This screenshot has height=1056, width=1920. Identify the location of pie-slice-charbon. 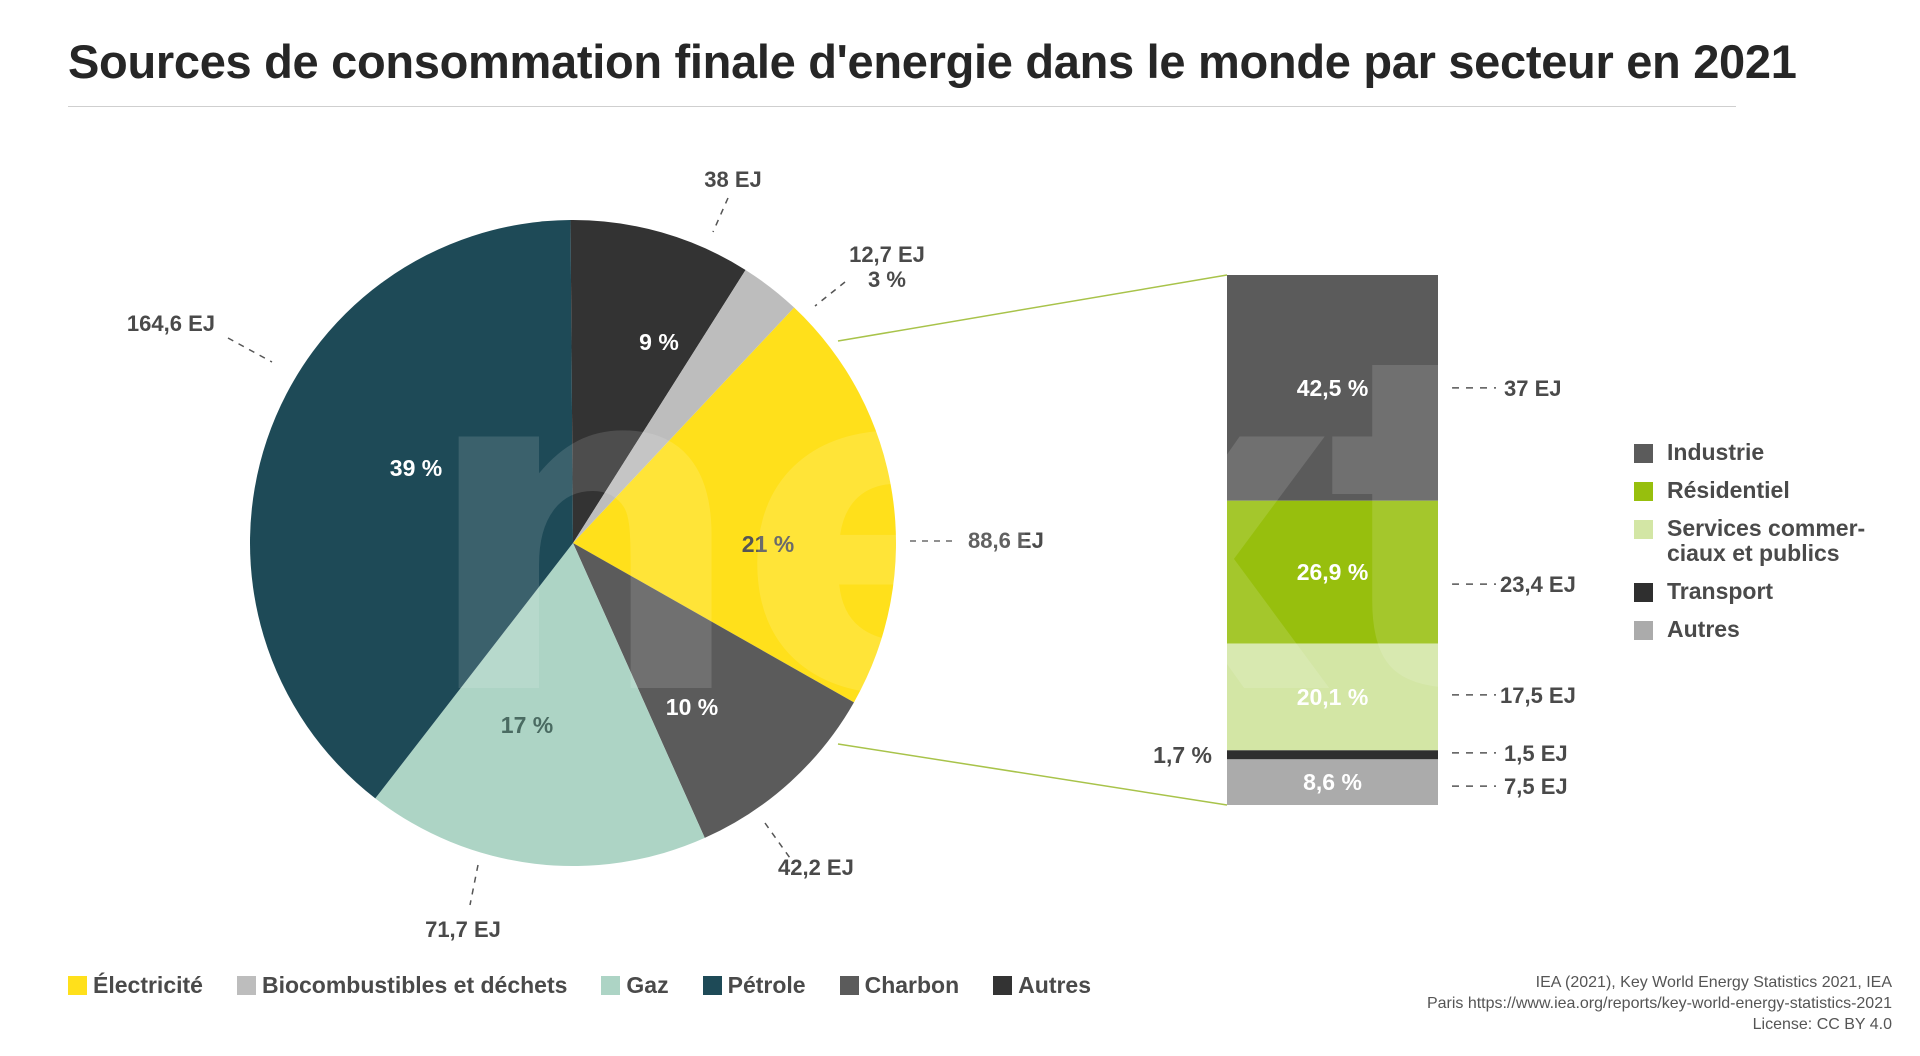
(713, 690).